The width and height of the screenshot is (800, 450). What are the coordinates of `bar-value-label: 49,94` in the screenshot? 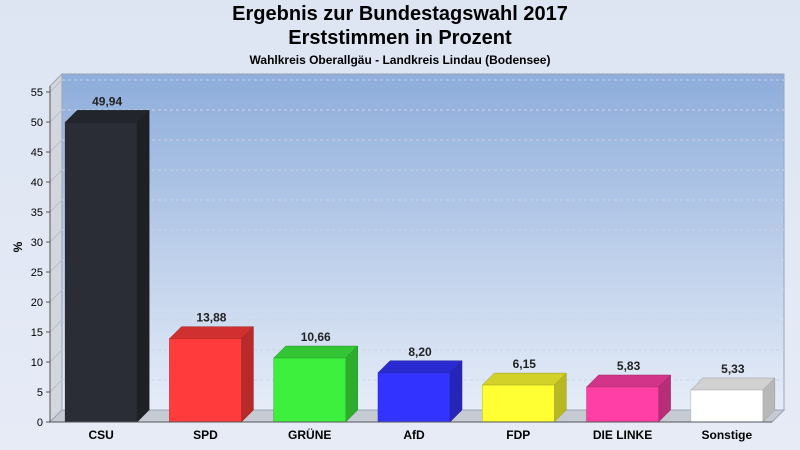 It's located at (107, 101).